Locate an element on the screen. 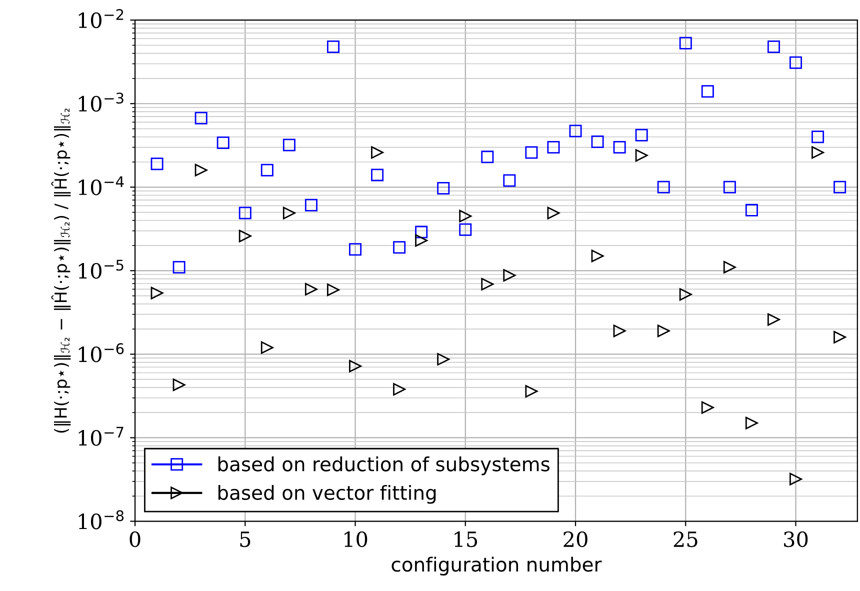 This screenshot has width=860, height=591. y-tick-label: 10$^{−7}$ is located at coordinates (101, 436).